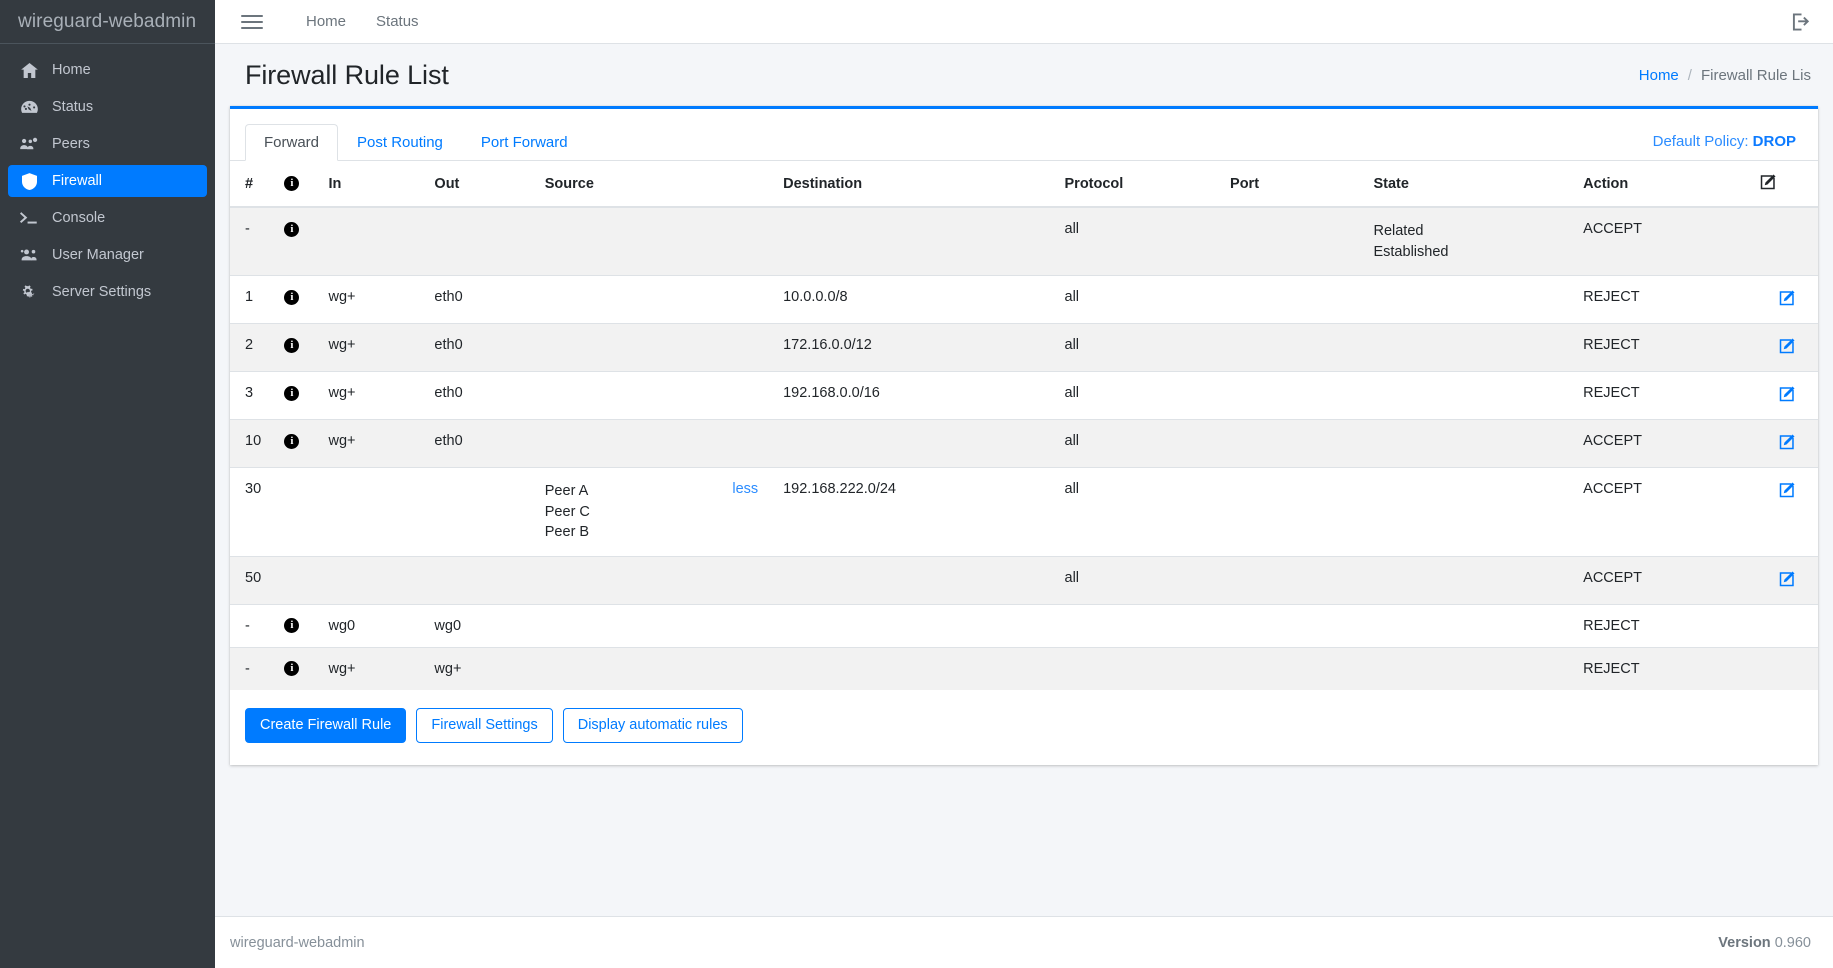 Image resolution: width=1833 pixels, height=968 pixels. Describe the element at coordinates (1724, 146) in the screenshot. I see `default-policy: Default Policy: DROP` at that location.